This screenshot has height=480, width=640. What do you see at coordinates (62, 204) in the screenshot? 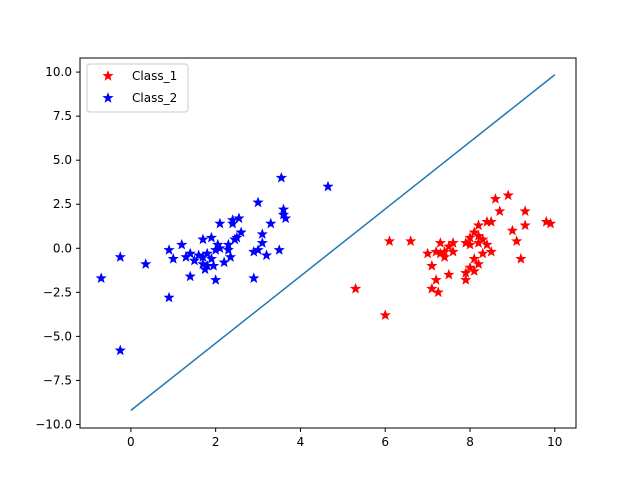
I see `y-tick-label: 2.5` at bounding box center [62, 204].